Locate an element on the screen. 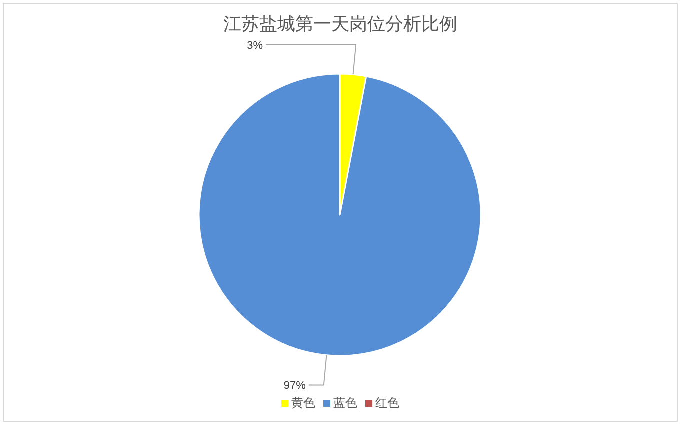 This screenshot has width=681, height=425. legend-label: 蓝色 is located at coordinates (346, 403).